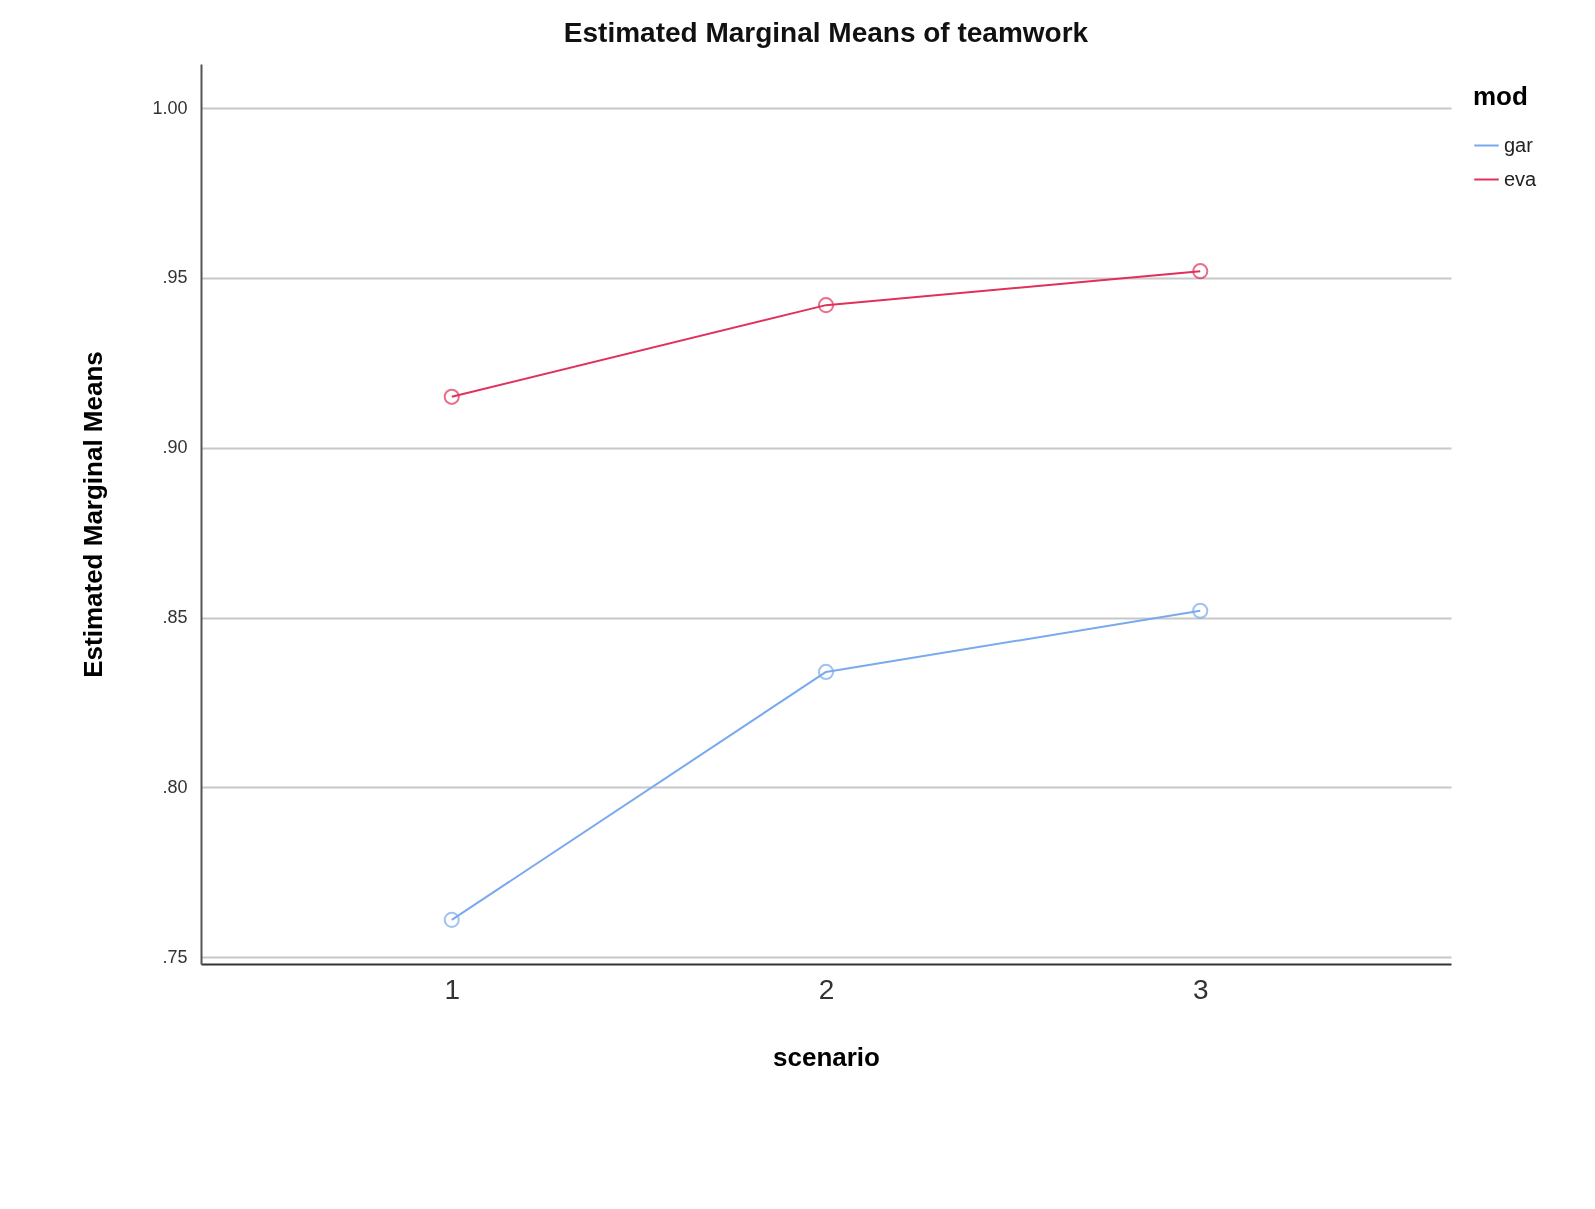 The width and height of the screenshot is (1595, 1209). I want to click on y-tick-label: .90, so click(175, 447).